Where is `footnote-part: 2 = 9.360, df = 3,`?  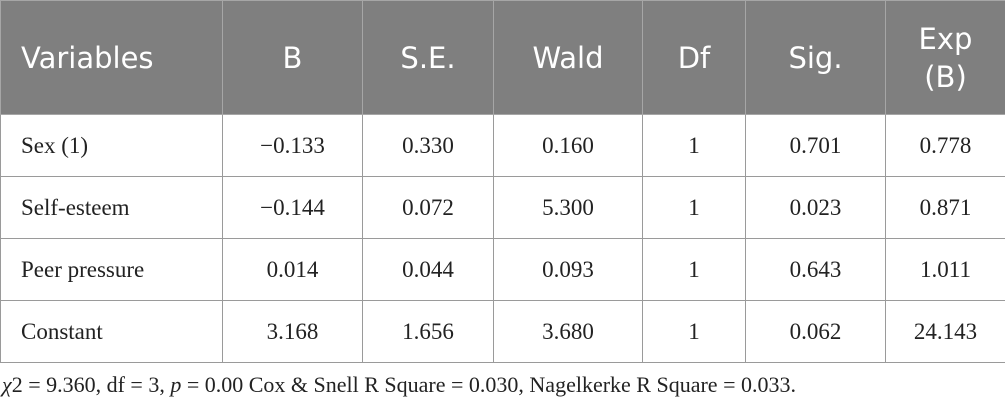
footnote-part: 2 = 9.360, df = 3, is located at coordinates (91, 384).